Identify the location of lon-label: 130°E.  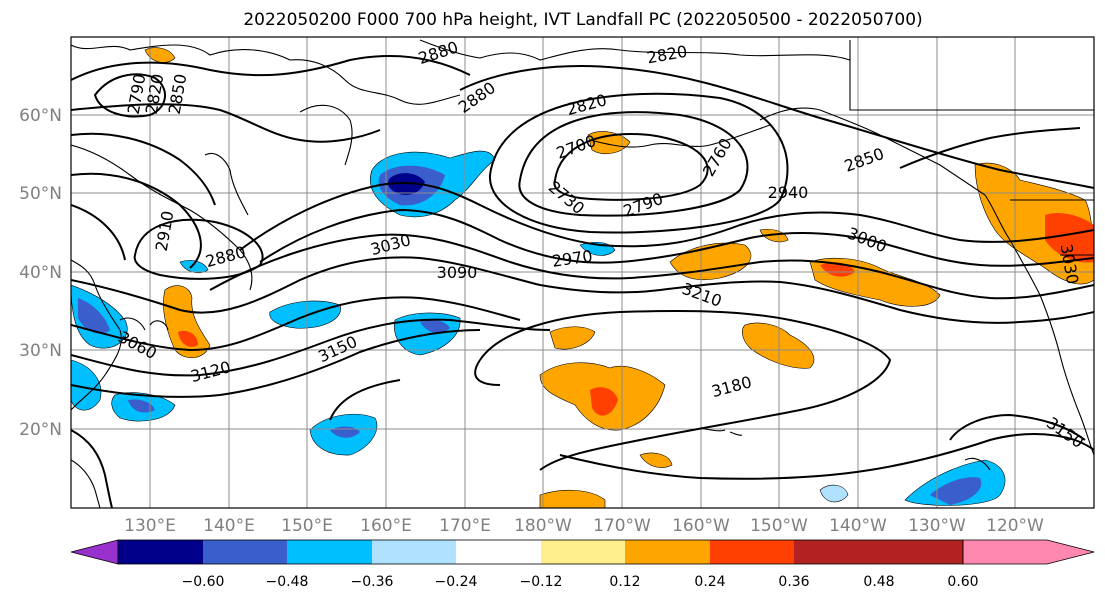
(150, 526).